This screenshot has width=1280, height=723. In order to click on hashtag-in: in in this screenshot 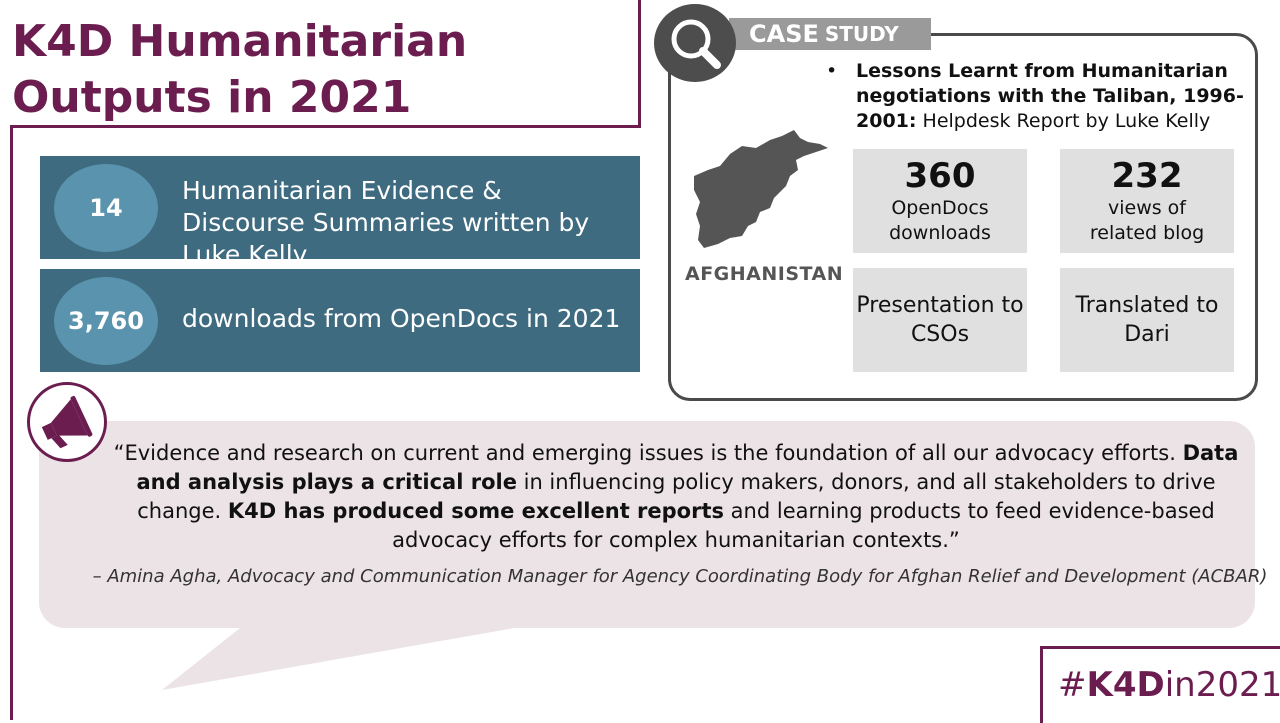, I will do `click(1180, 685)`.